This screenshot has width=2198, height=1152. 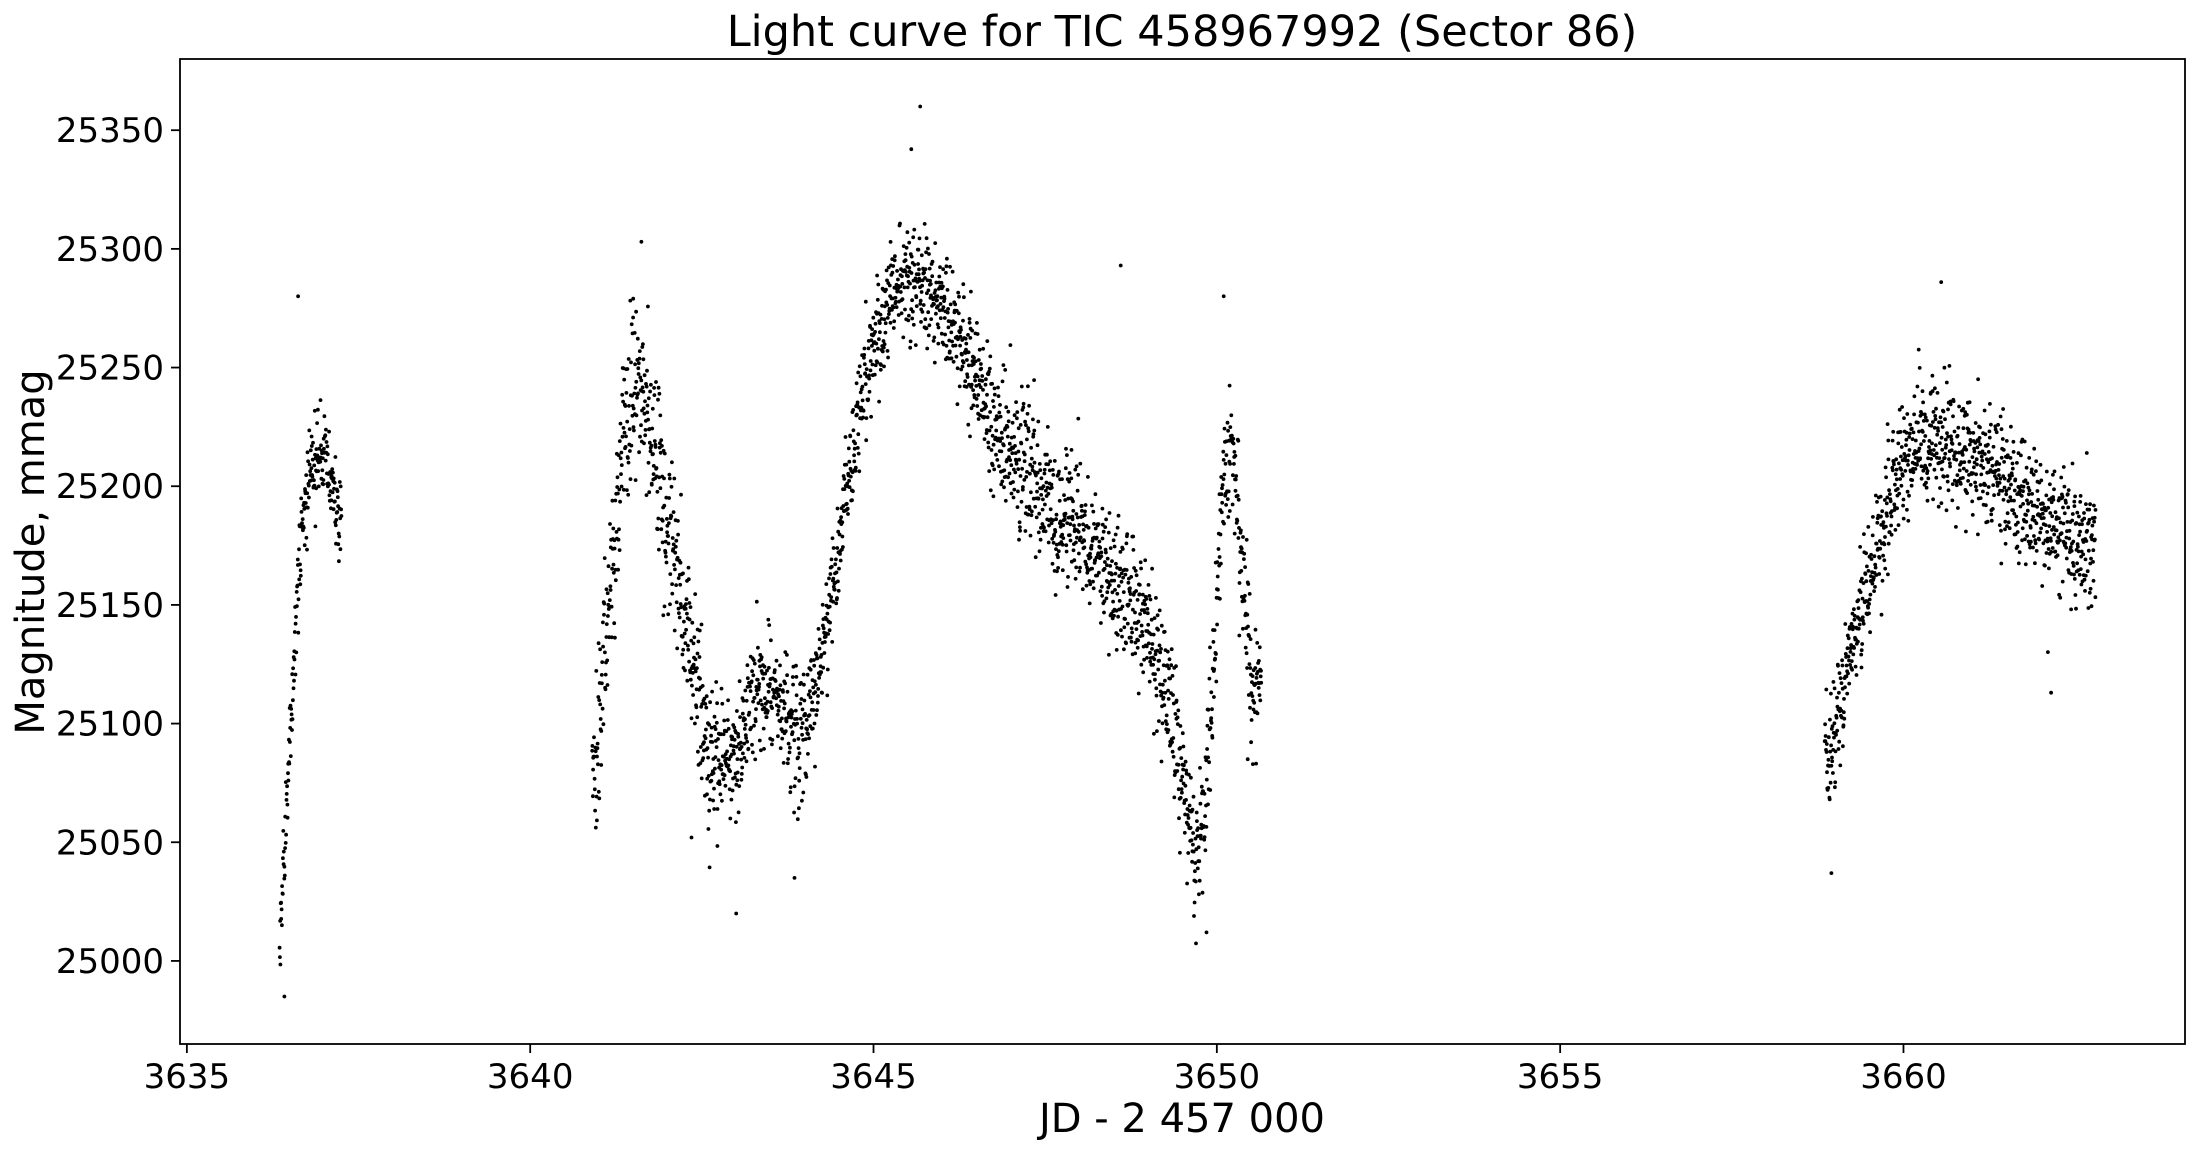 I want to click on outlier-point, so click(x=691, y=837).